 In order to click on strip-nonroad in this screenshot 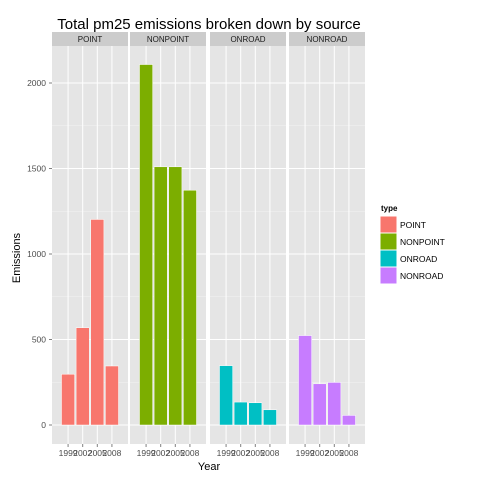, I will do `click(327, 39)`.